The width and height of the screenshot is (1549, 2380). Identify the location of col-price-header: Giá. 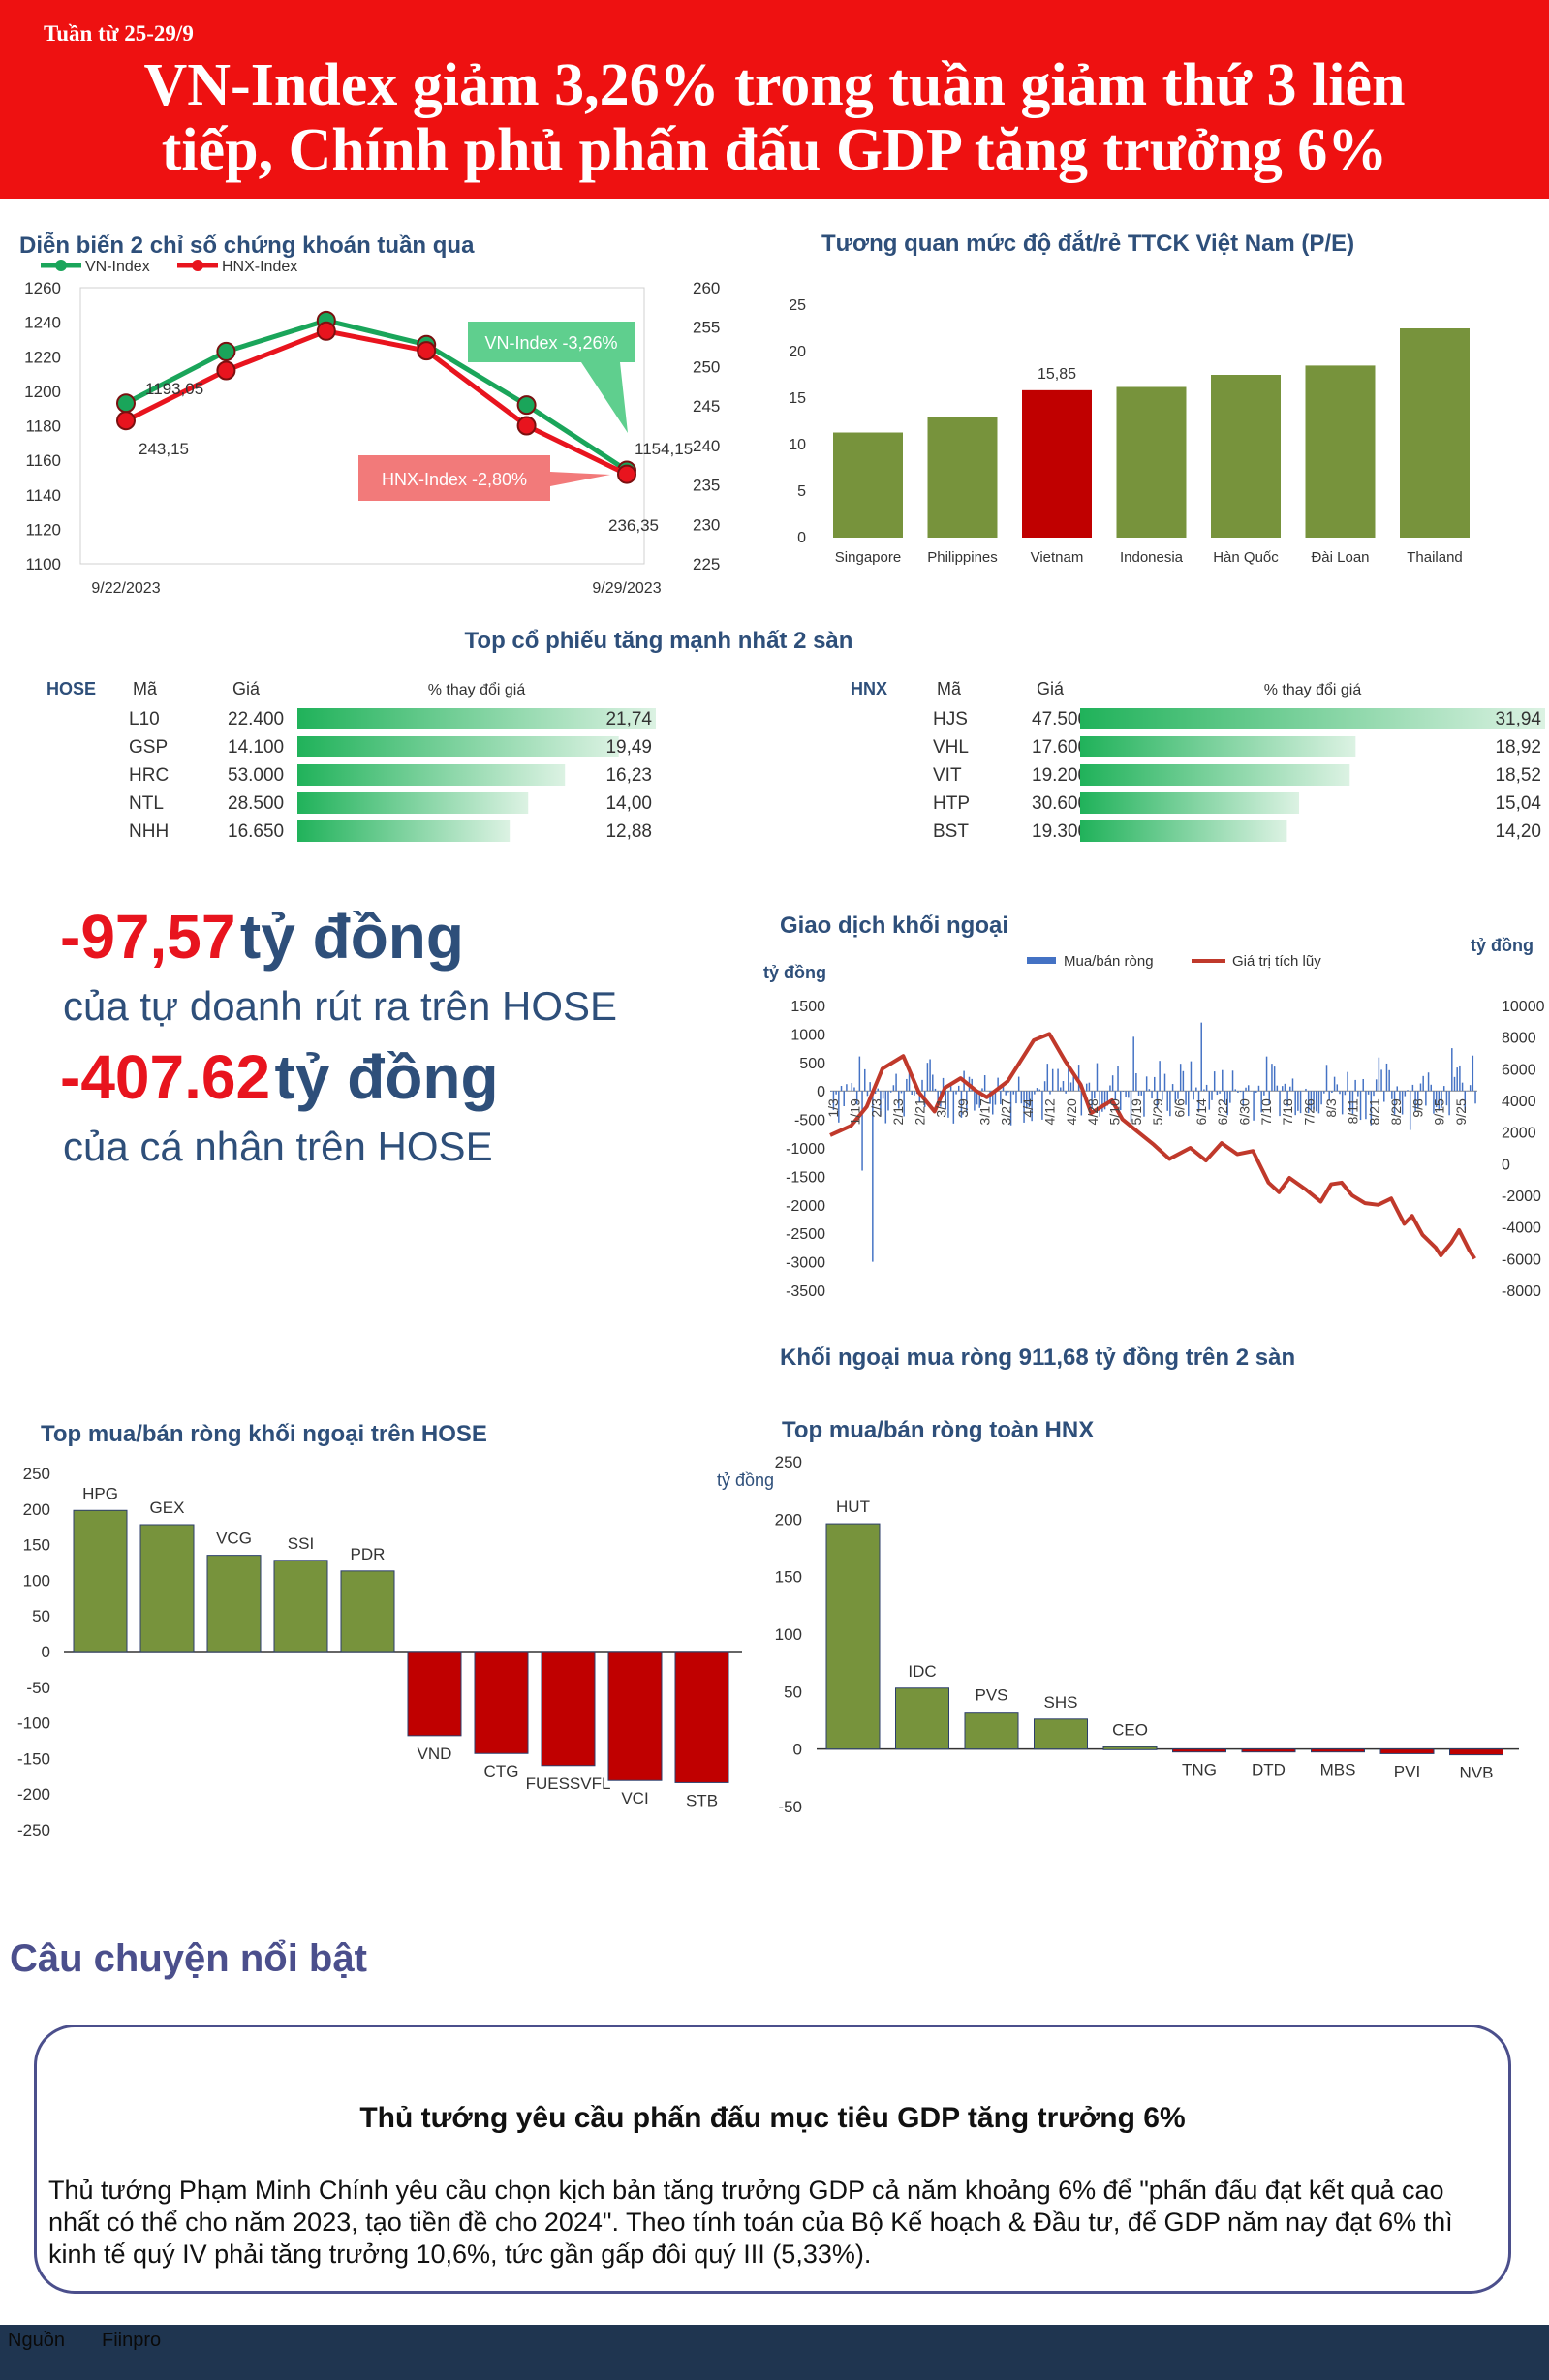
(1051, 689).